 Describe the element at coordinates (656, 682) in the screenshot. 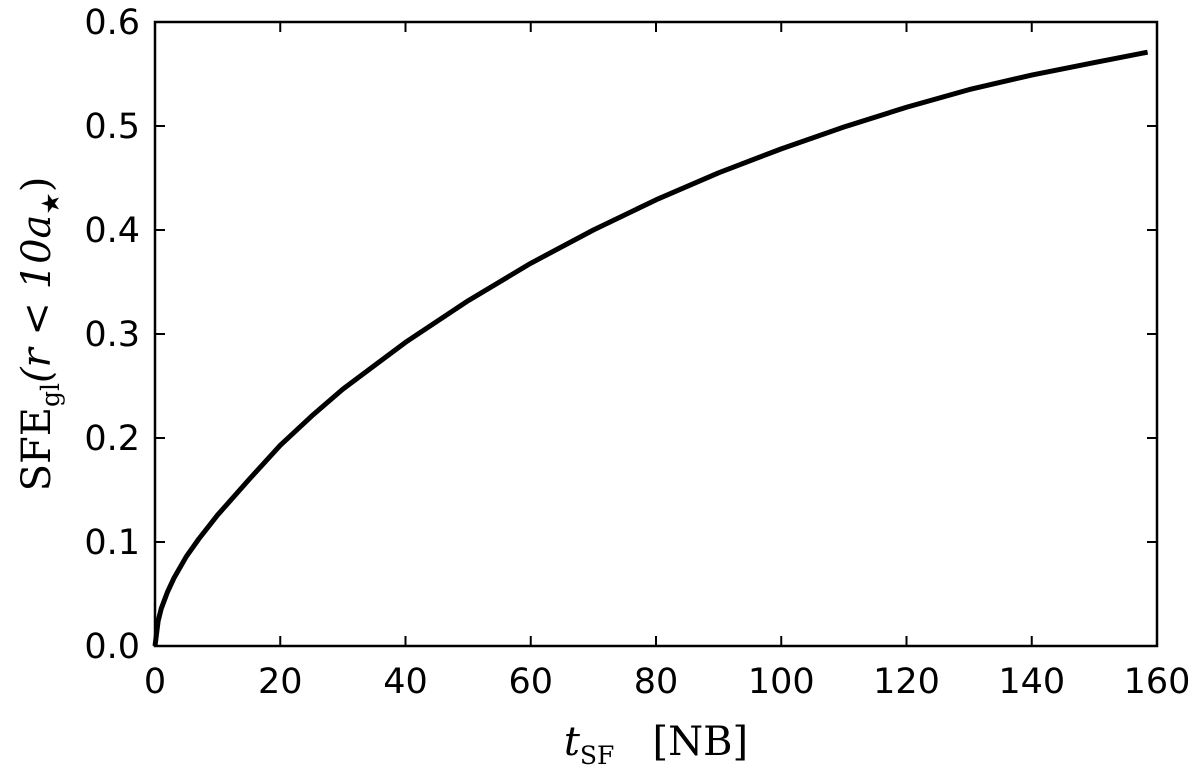

I see `x-tick-label: 80` at that location.